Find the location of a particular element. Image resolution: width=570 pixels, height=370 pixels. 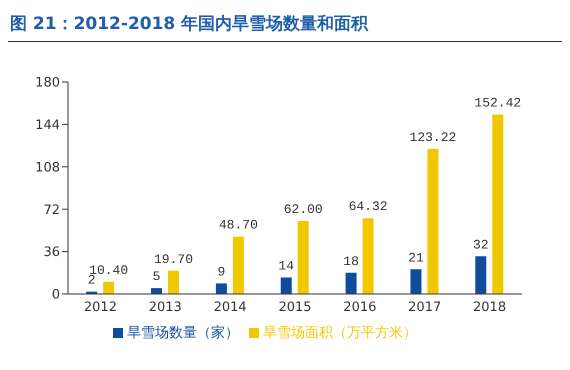

legend-label: 旱雪场数量（家） is located at coordinates (183, 333).